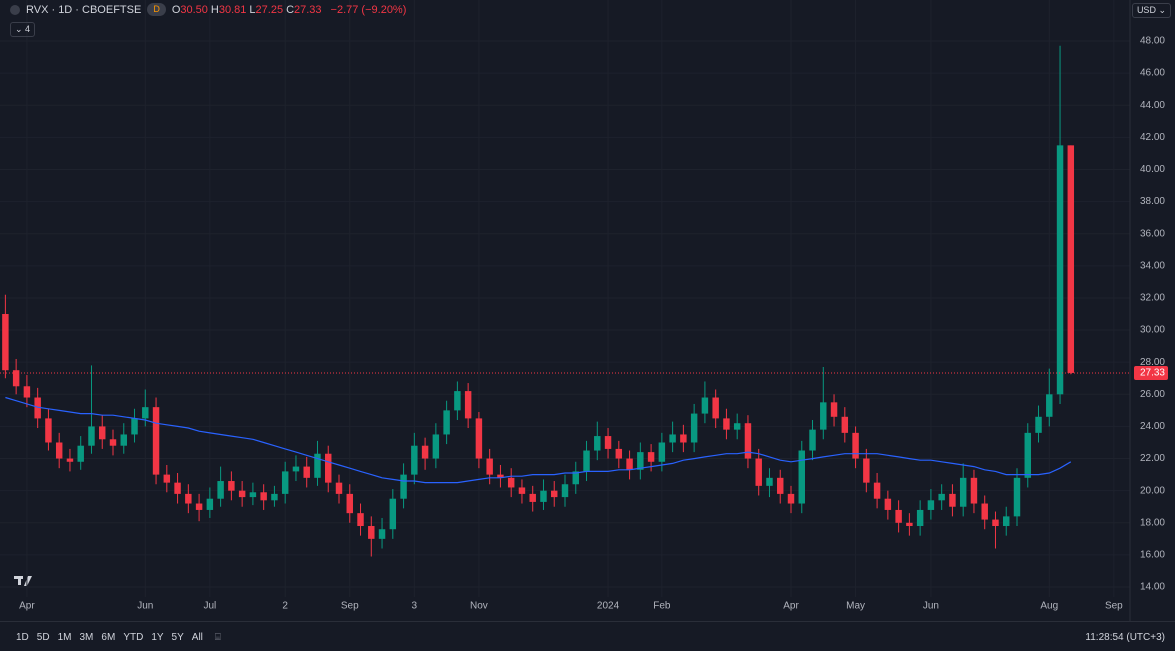 The image size is (1175, 651). Describe the element at coordinates (23, 581) in the screenshot. I see `tv-logo` at that location.